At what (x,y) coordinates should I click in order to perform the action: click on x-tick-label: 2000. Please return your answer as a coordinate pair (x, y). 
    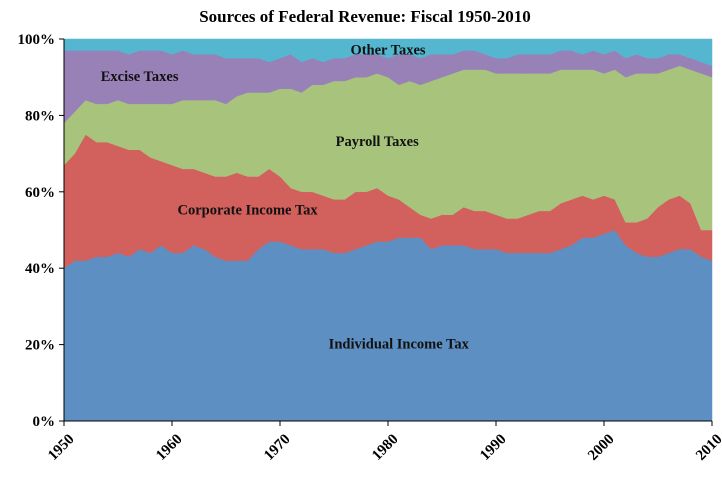
    Looking at the image, I should click on (601, 447).